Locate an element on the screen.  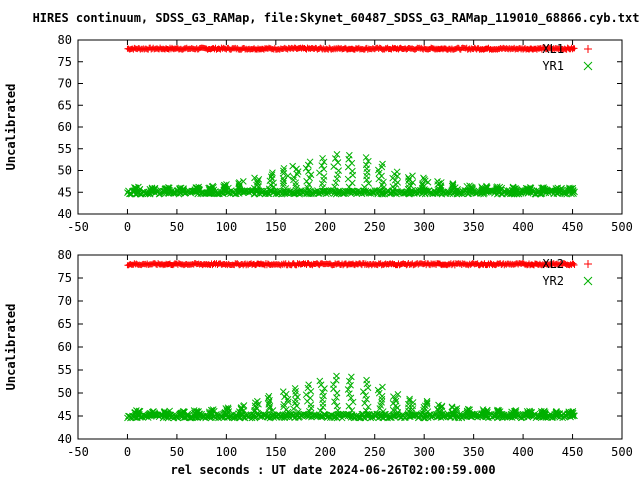
x-tick-label: 300 is located at coordinates (424, 452).